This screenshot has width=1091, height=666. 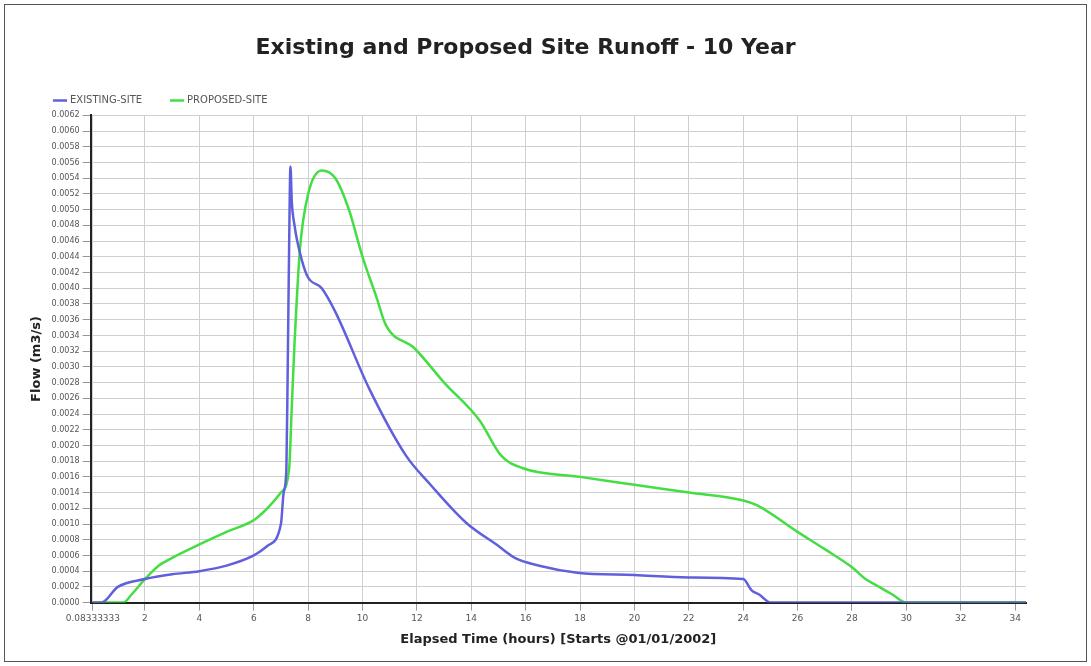 I want to click on y-tick-label: 0.0002, so click(x=65, y=586).